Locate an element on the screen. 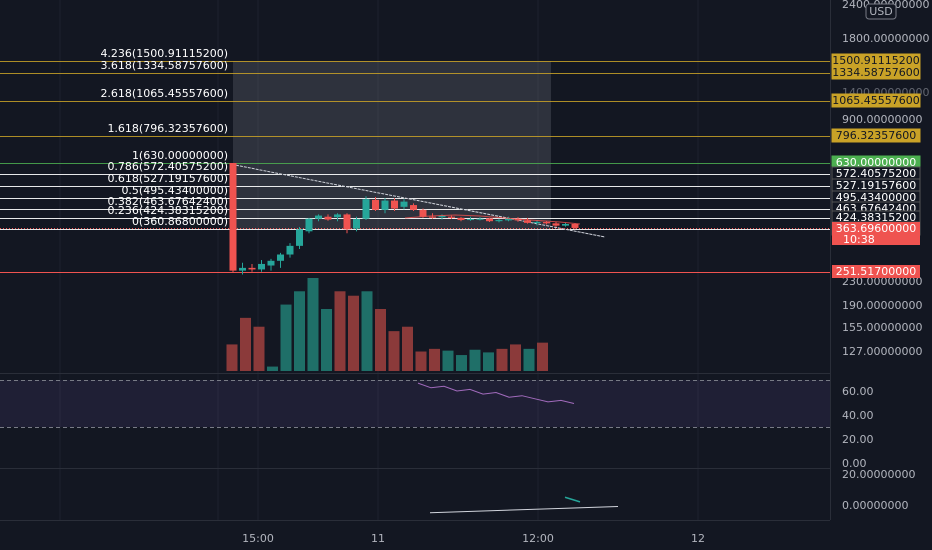 The width and height of the screenshot is (932, 550). fib-price-tag-text: 424.38315200 is located at coordinates (876, 217).